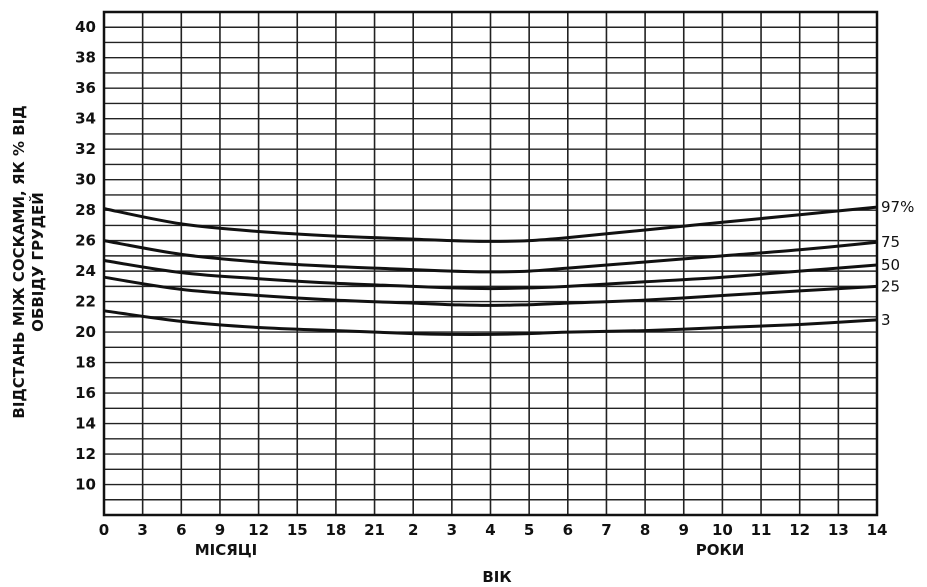 The image size is (927, 587). Describe the element at coordinates (85, 302) in the screenshot. I see `y-tick-label: 22` at that location.